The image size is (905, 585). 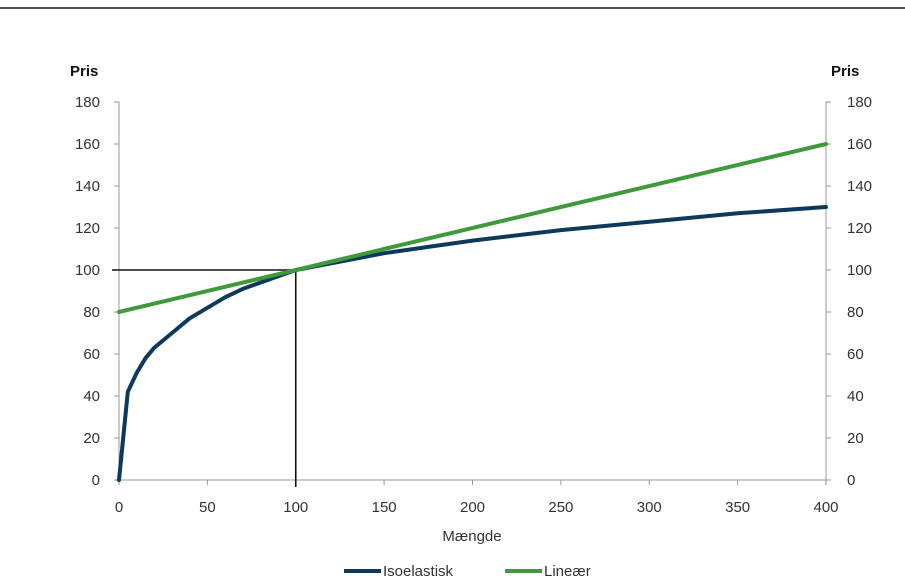 What do you see at coordinates (825, 507) in the screenshot?
I see `x-tick-label: 400` at bounding box center [825, 507].